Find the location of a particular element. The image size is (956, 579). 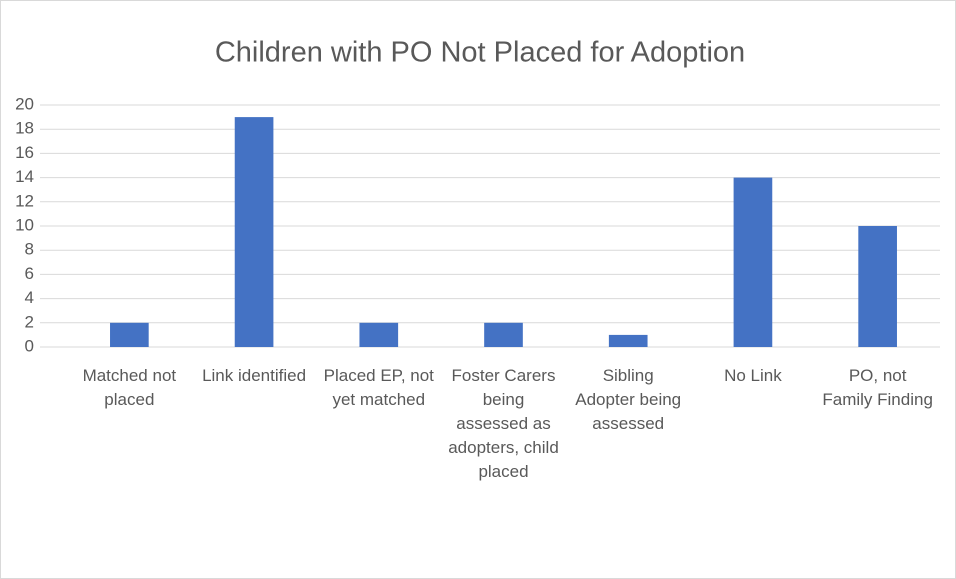

x-tick-label: Matched not placed is located at coordinates (130, 387).